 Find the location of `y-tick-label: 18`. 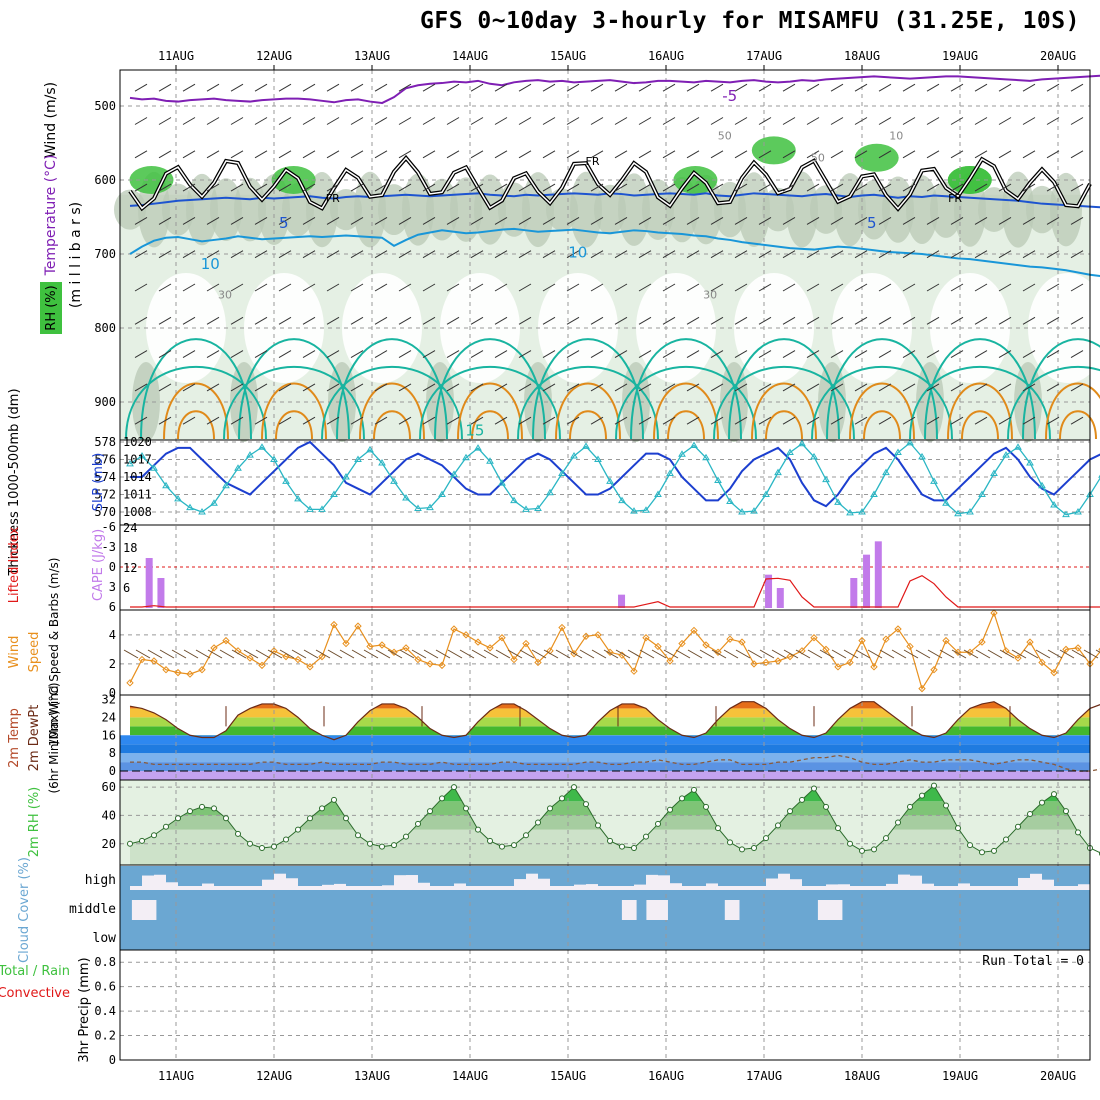

y-tick-label: 18 is located at coordinates (130, 548).